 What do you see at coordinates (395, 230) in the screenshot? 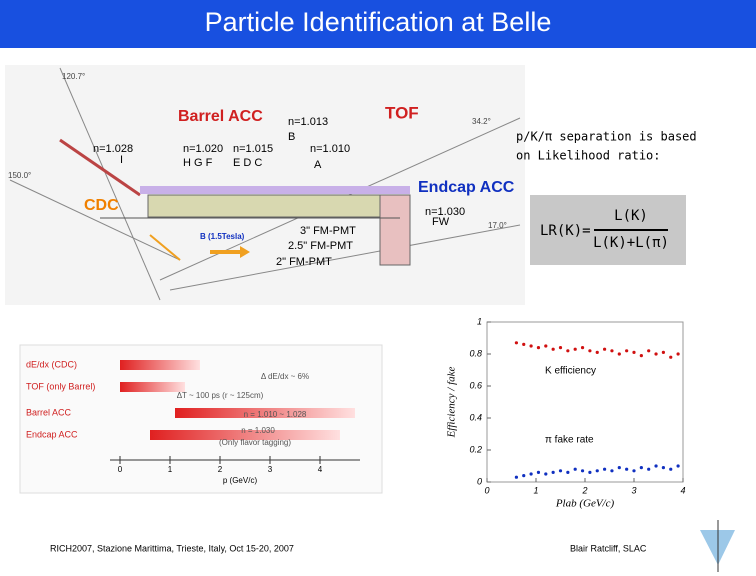
I see `endcap-acc` at bounding box center [395, 230].